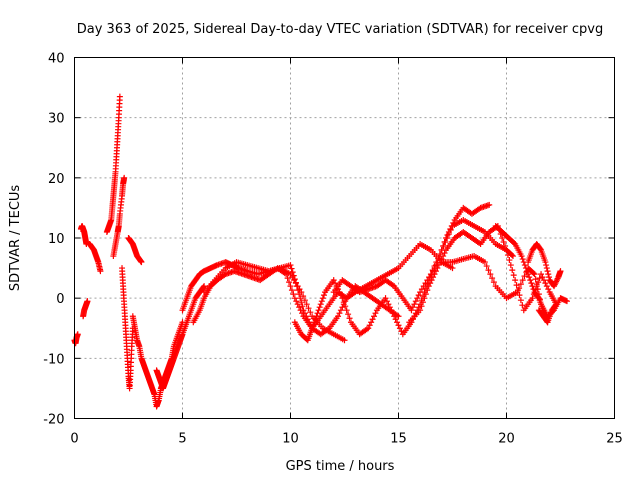 Image resolution: width=640 pixels, height=480 pixels. I want to click on series-seg-o, so click(423, 265).